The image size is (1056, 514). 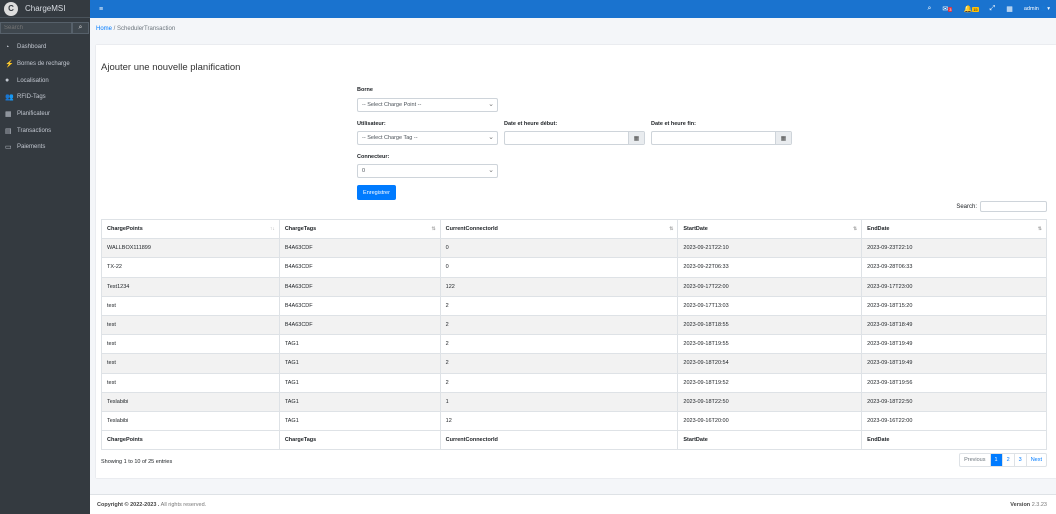 I want to click on sidebar-item-transactions: ▤ Transactions, so click(x=45, y=130).